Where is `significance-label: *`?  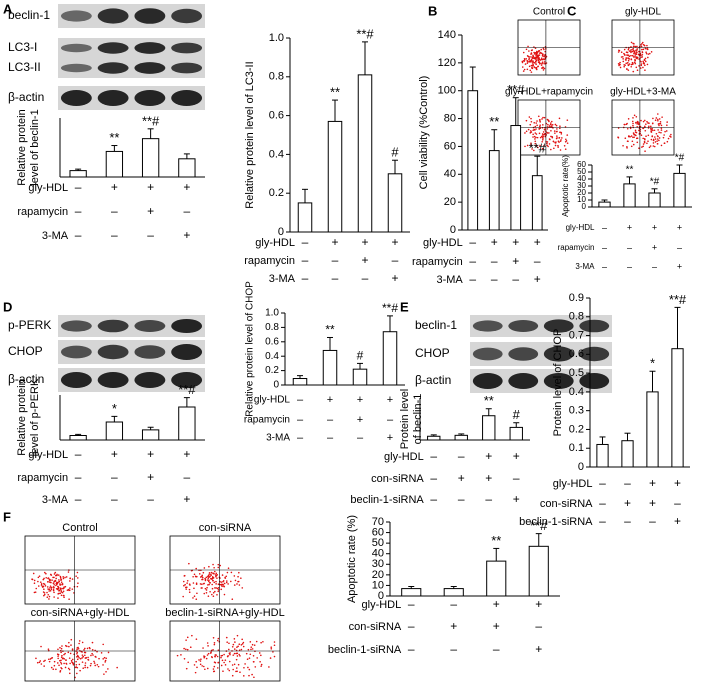
significance-label: * is located at coordinates (114, 408).